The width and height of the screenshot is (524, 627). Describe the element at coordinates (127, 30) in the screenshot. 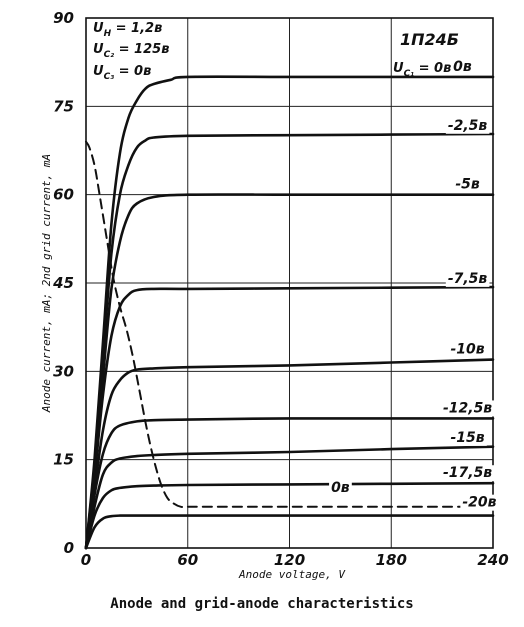

I see `condition-heater: UH = 1,2в` at that location.